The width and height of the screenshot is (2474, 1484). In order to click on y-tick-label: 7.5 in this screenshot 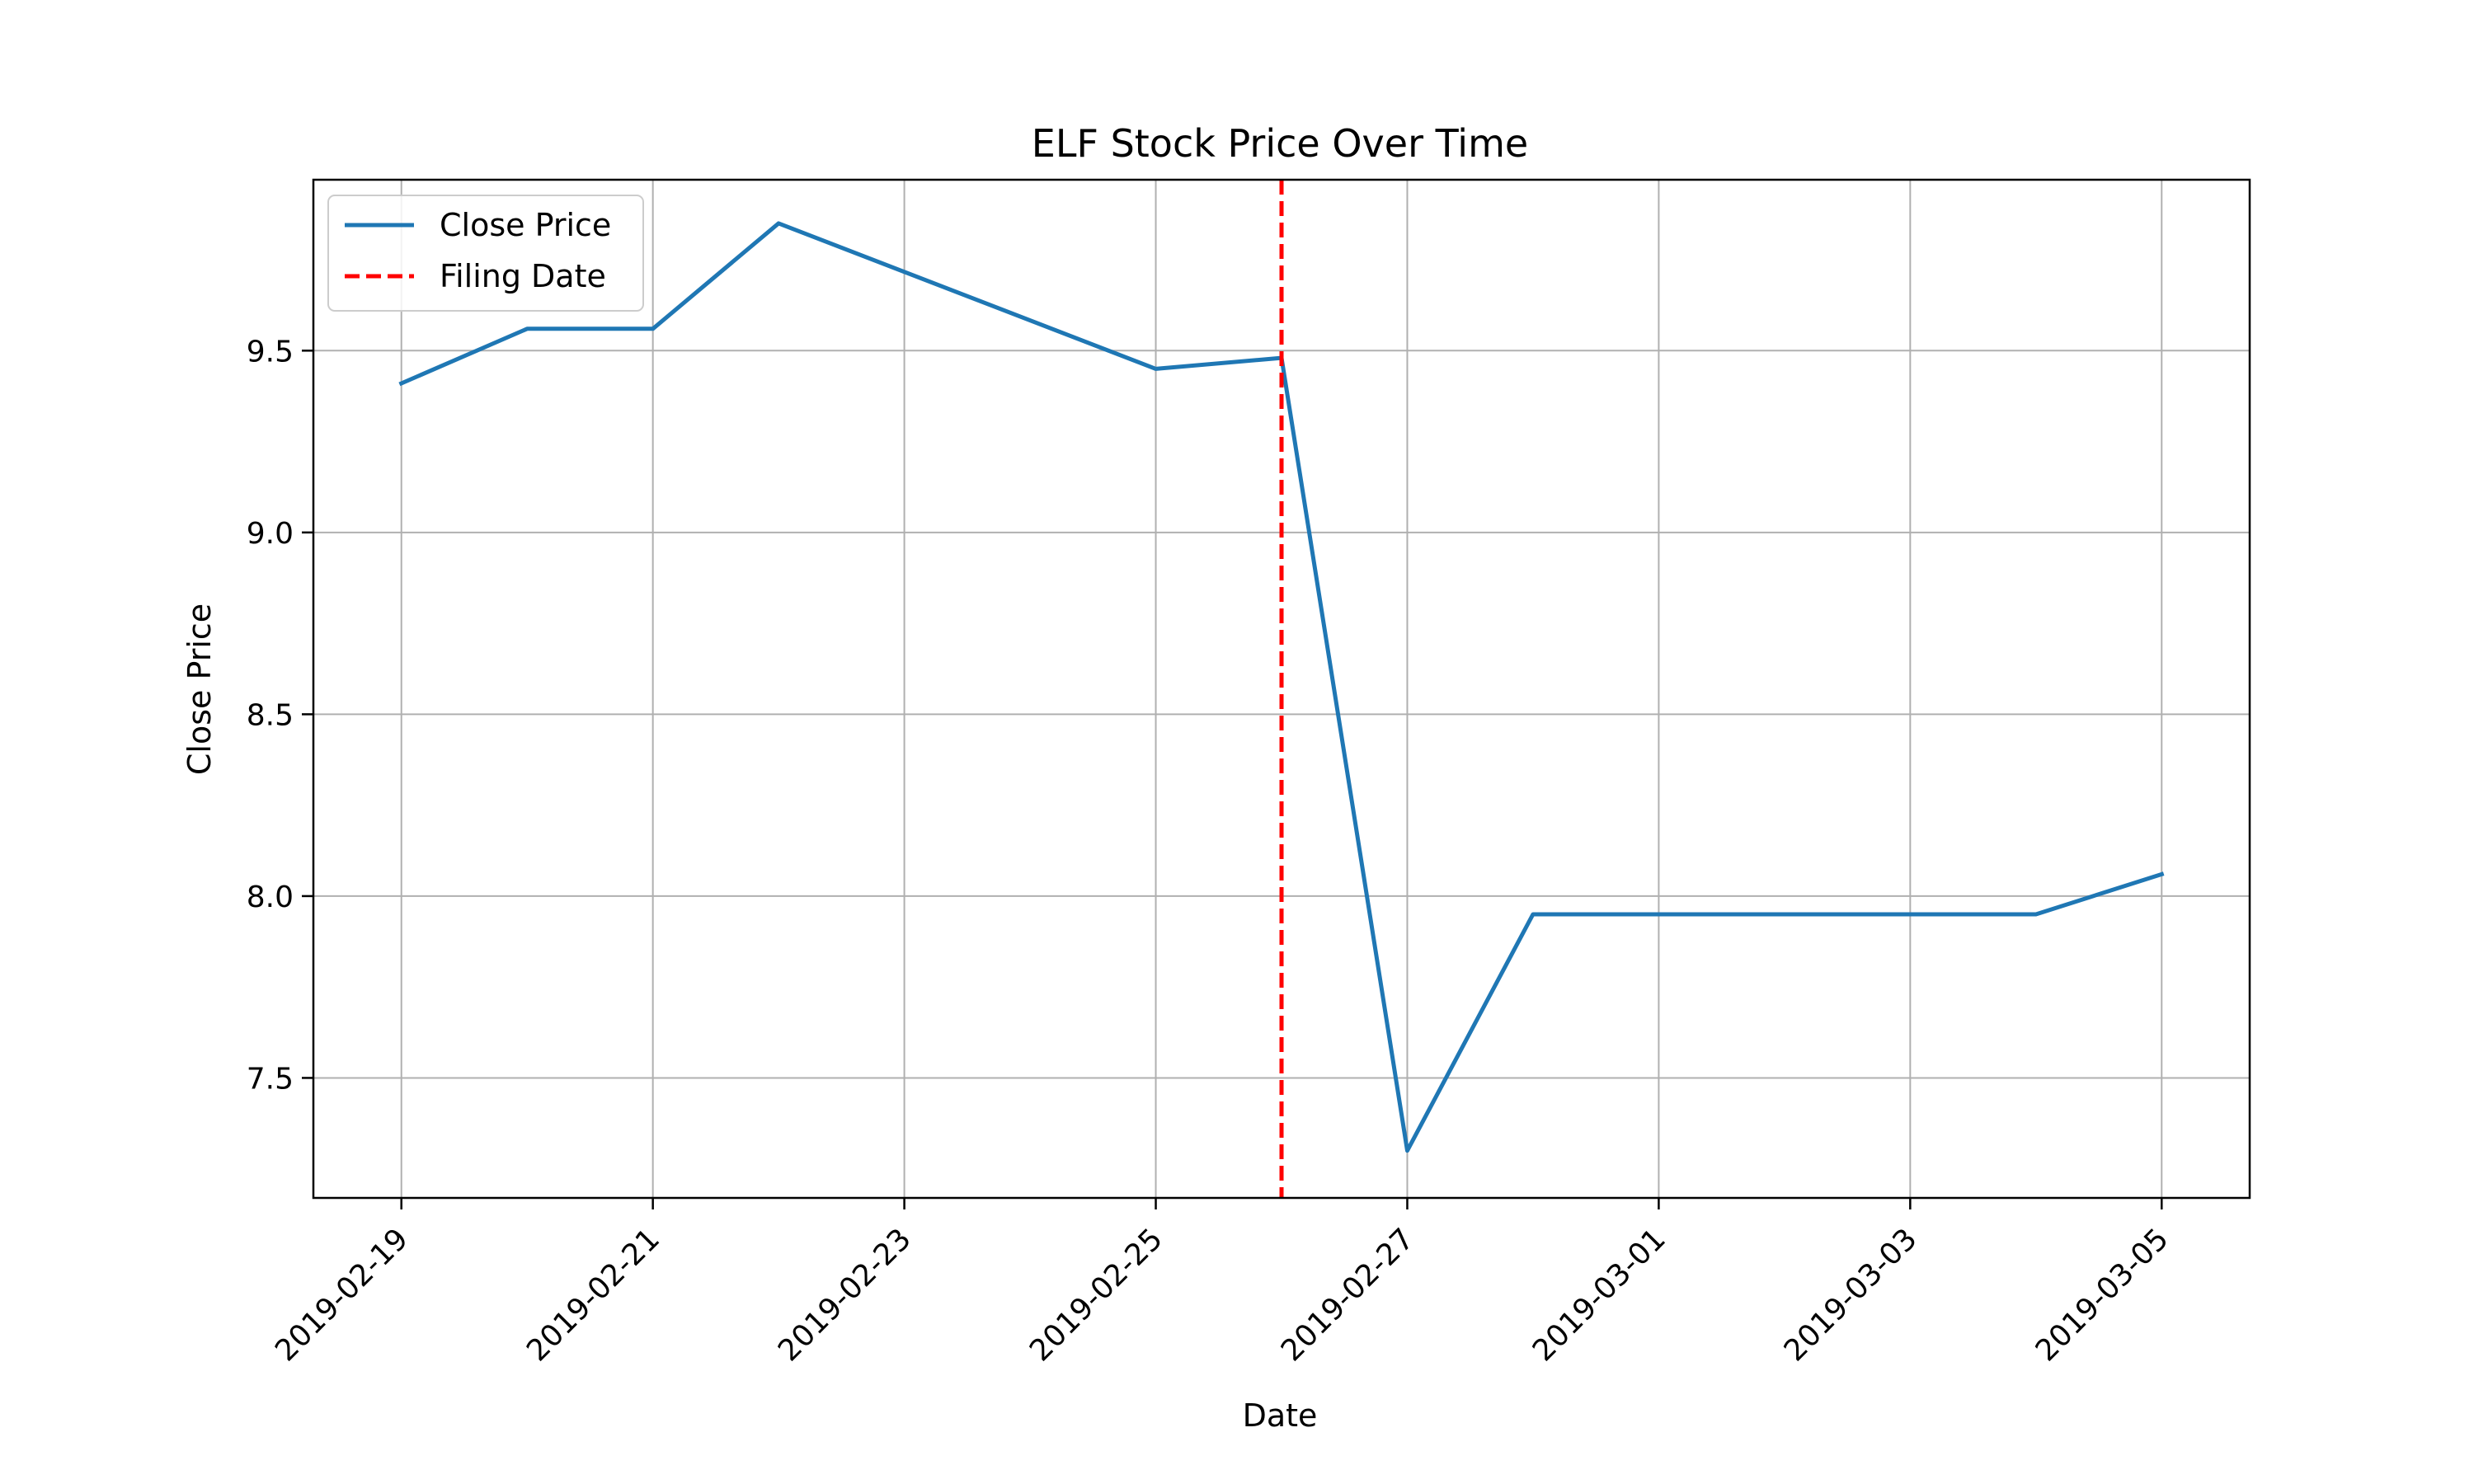, I will do `click(270, 1079)`.